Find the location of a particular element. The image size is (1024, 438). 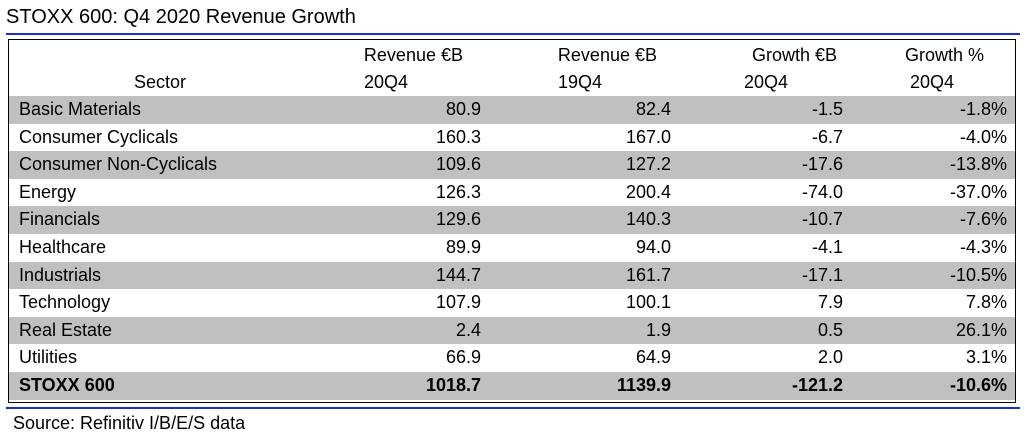

revenue-19q4-cell: 161.7 is located at coordinates (583, 275).